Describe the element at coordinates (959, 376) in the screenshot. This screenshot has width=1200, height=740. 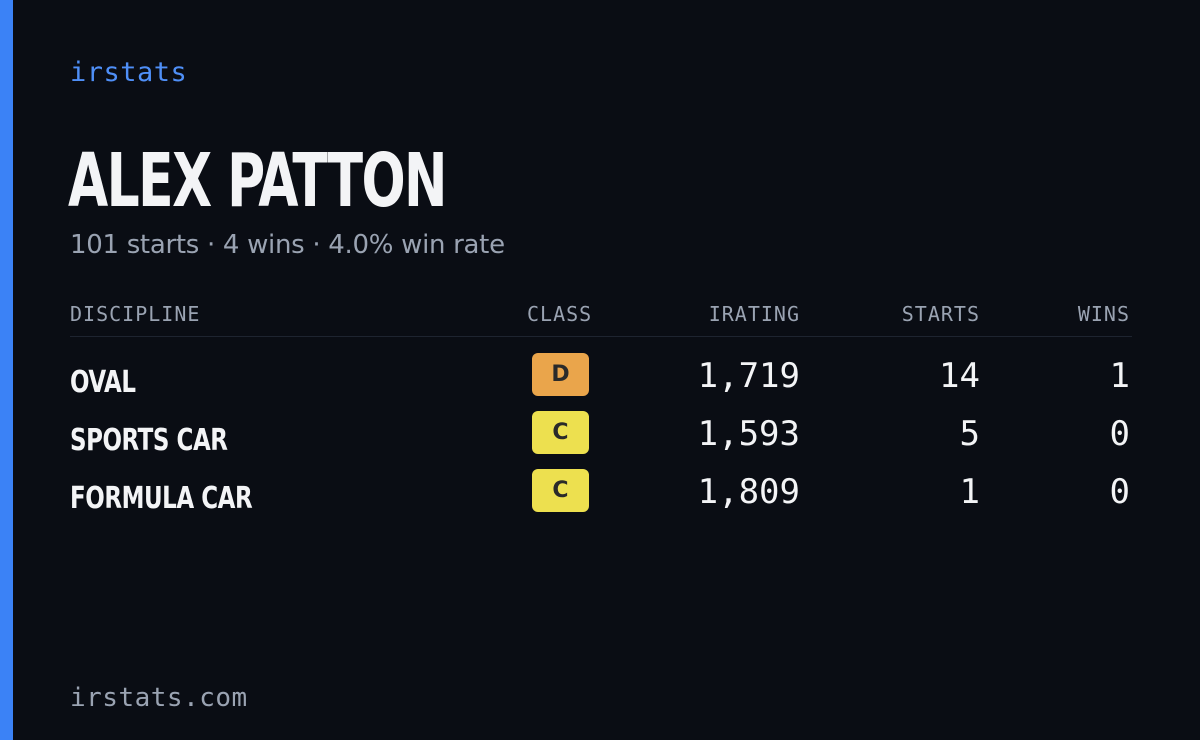
I see `row-starts: 14` at that location.